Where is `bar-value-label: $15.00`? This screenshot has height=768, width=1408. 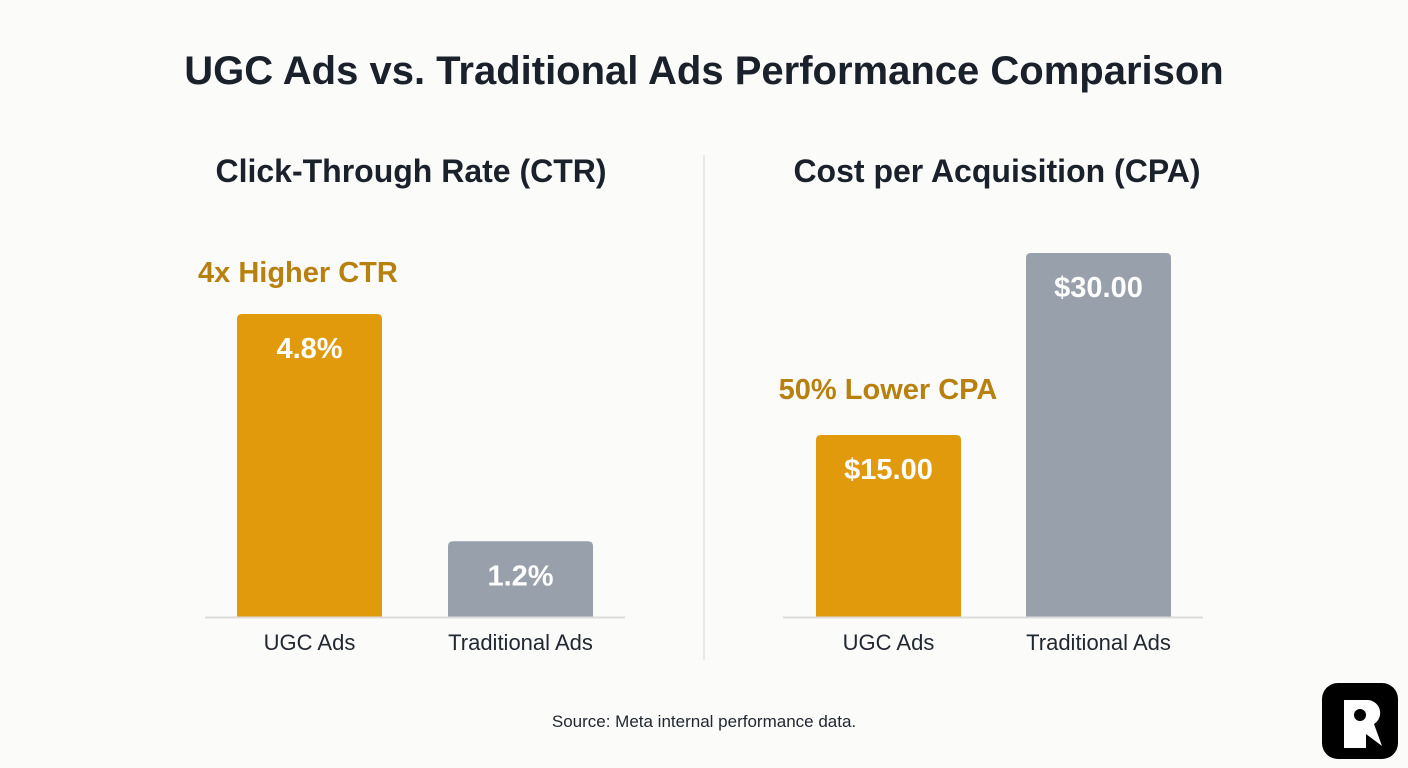 bar-value-label: $15.00 is located at coordinates (888, 470).